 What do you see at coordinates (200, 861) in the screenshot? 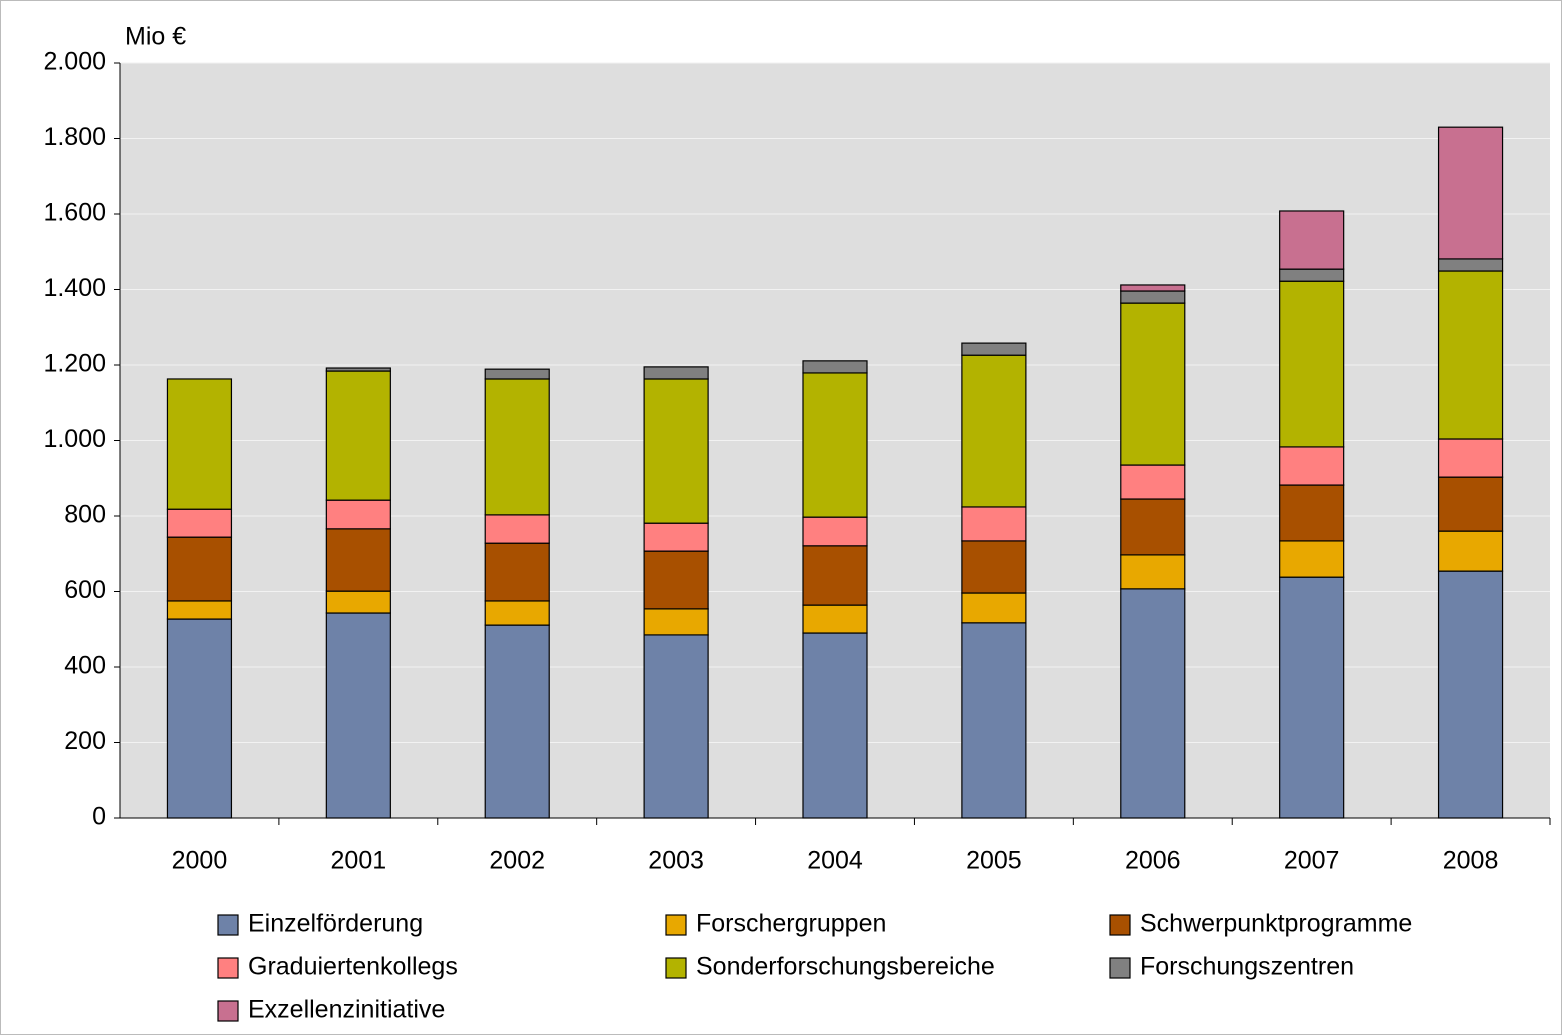
I see `x-tick-label: 2000` at bounding box center [200, 861].